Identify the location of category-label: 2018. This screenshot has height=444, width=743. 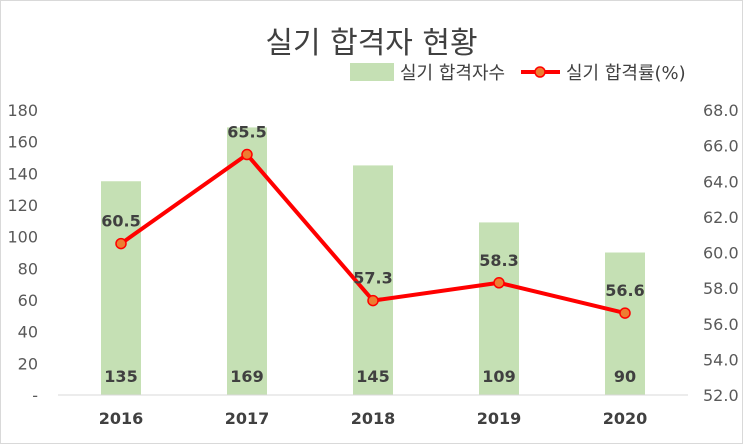
(373, 418).